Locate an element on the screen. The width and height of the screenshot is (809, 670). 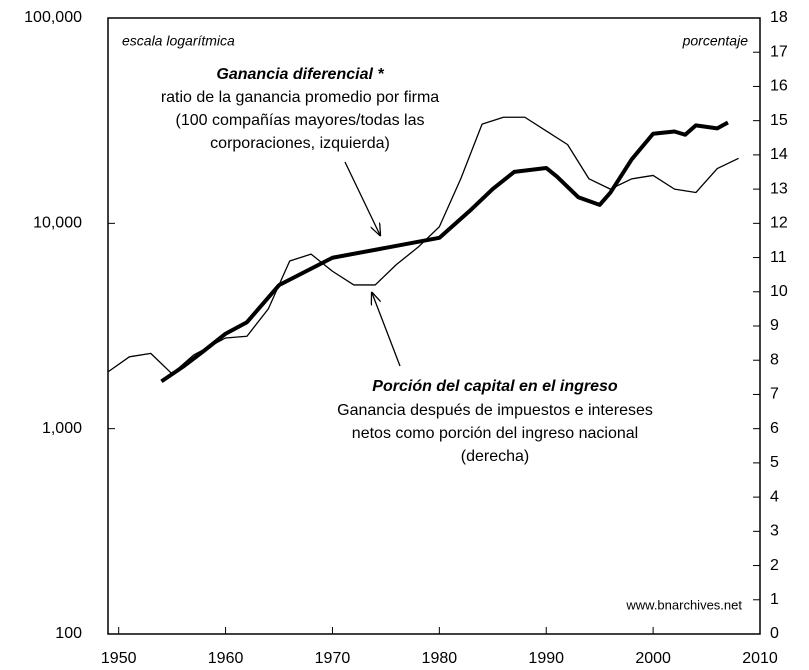
y2-tick-label: 1 is located at coordinates (774, 599).